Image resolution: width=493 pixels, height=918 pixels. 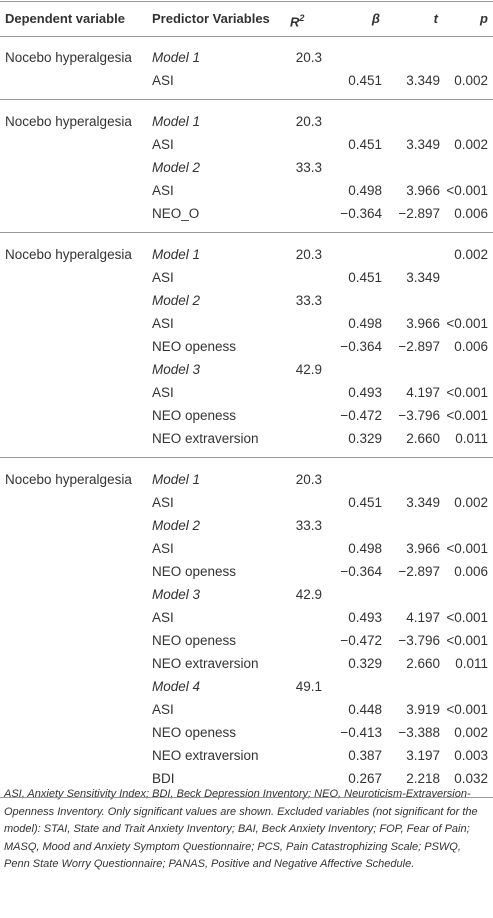 I want to click on cell-t: 2.218, so click(x=423, y=778).